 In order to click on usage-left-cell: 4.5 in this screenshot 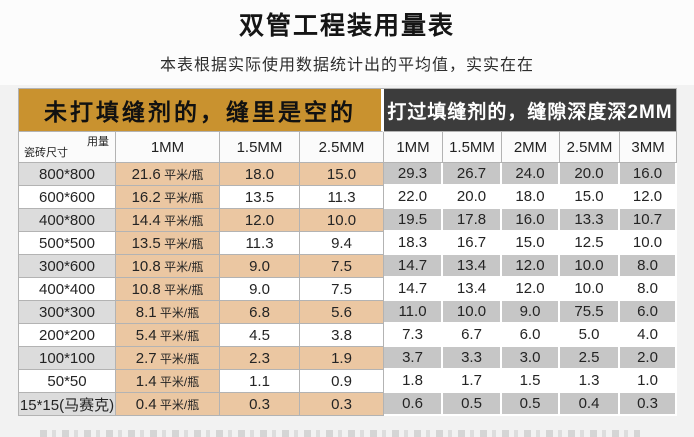, I will do `click(260, 335)`.